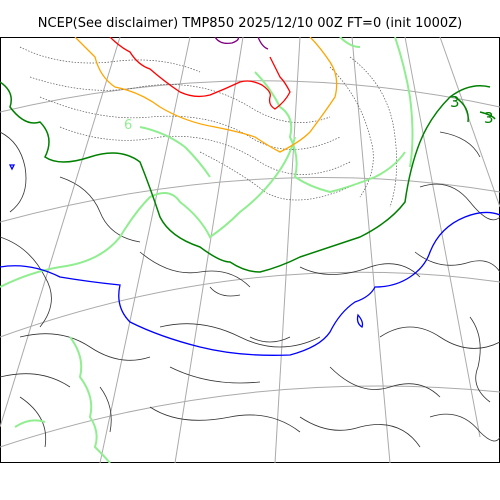  I want to click on isotherm-orange, so click(206, 95).